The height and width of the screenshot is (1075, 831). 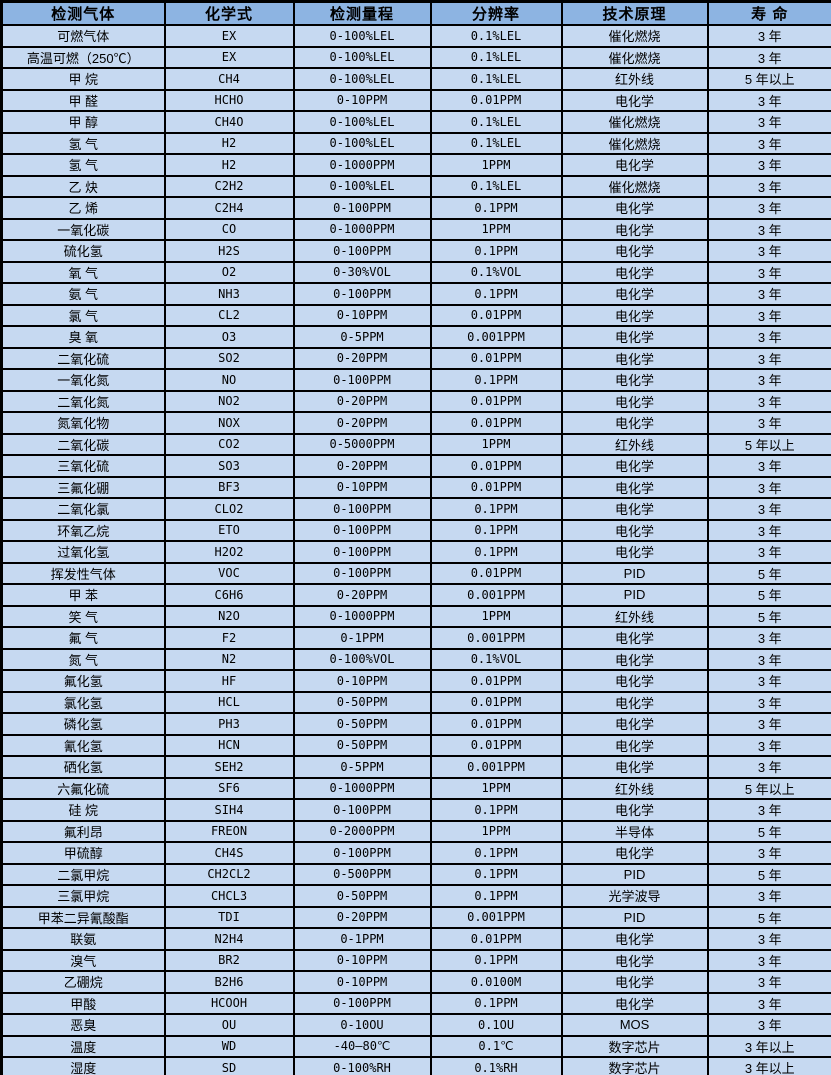 I want to click on cell-formula: H2O2, so click(x=229, y=552).